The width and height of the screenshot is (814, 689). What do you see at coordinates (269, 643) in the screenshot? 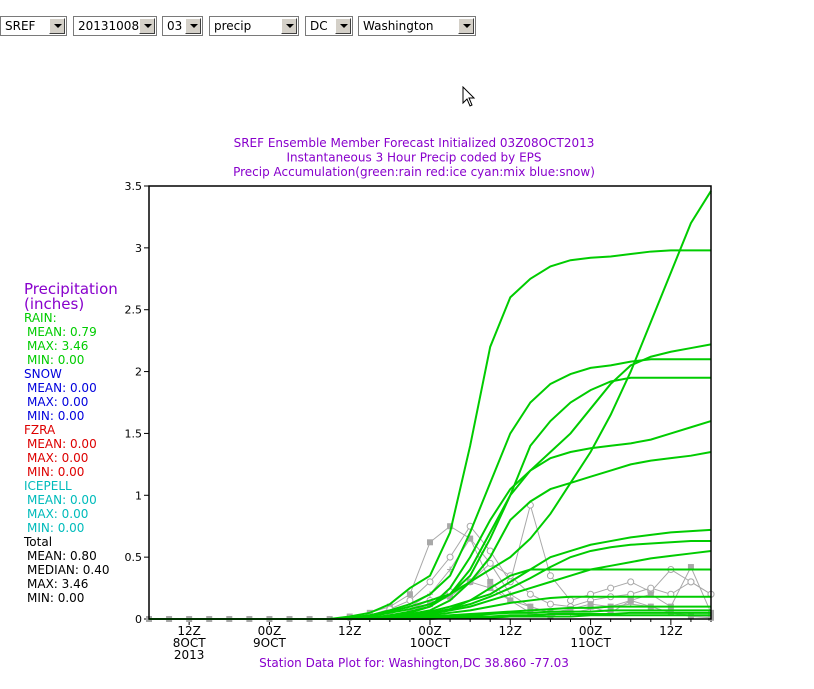
I see `x-tick-label: 9OCT` at bounding box center [269, 643].